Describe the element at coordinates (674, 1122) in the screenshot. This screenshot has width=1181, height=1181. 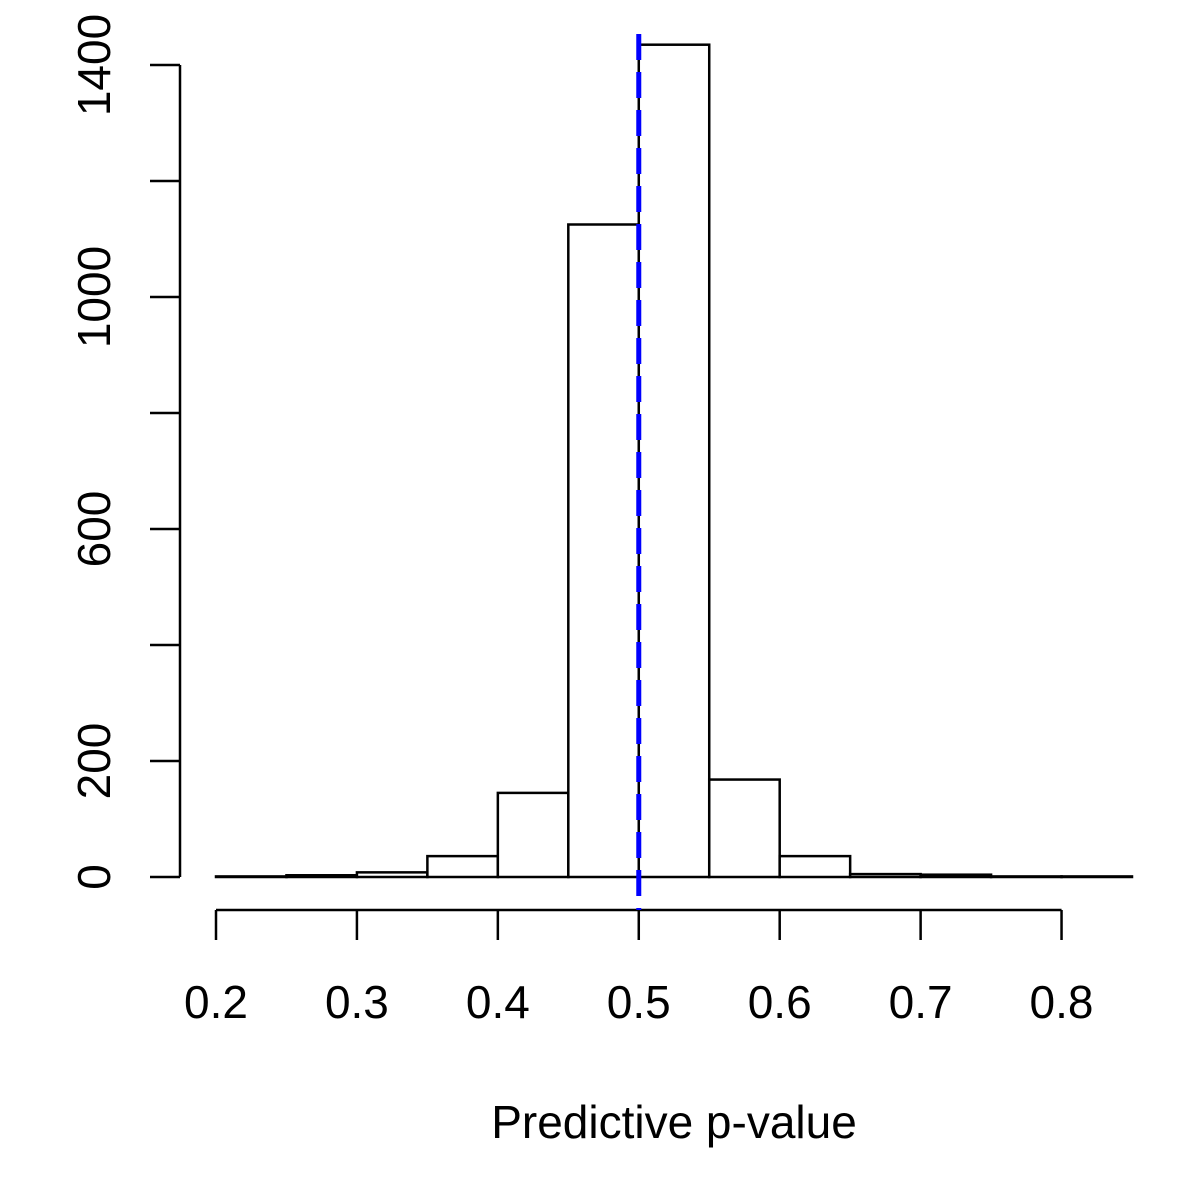
I see `x-axis-title: Predictive p-value` at that location.